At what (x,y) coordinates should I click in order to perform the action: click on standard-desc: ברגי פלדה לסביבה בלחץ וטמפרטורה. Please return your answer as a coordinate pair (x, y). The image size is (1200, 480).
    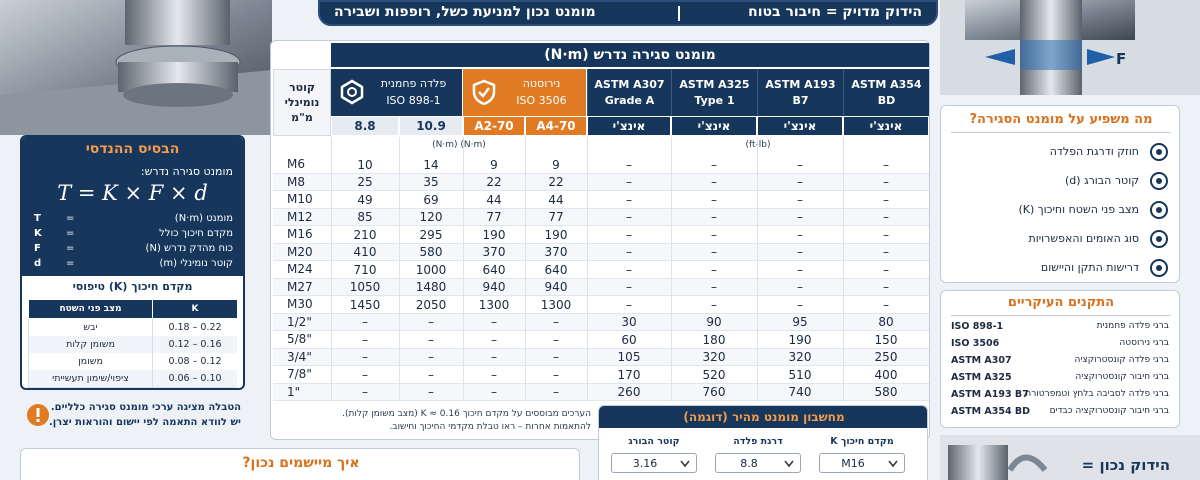
    Looking at the image, I should click on (1097, 394).